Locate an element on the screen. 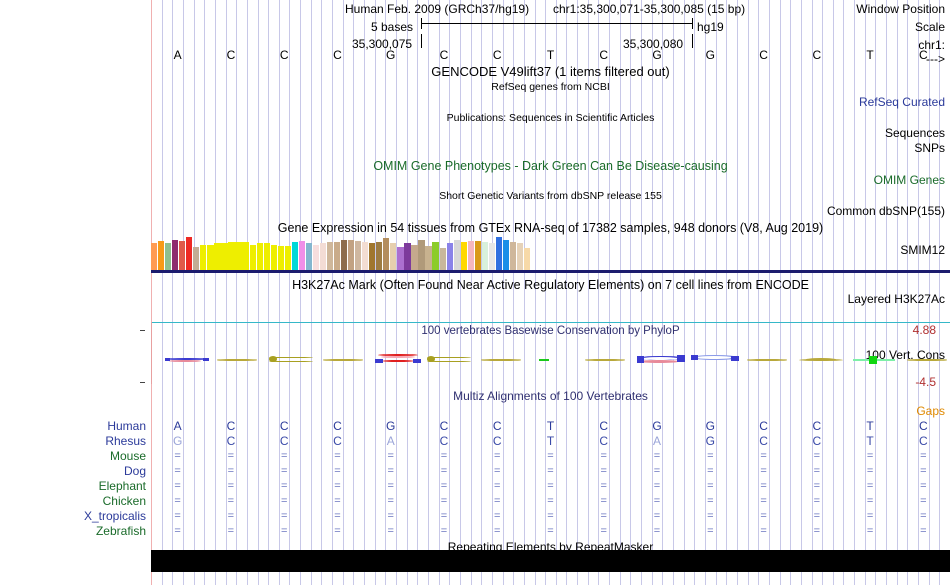 The width and height of the screenshot is (950, 585). row-label-common-dbsnp: Common dbSNP(155) is located at coordinates (885, 211).